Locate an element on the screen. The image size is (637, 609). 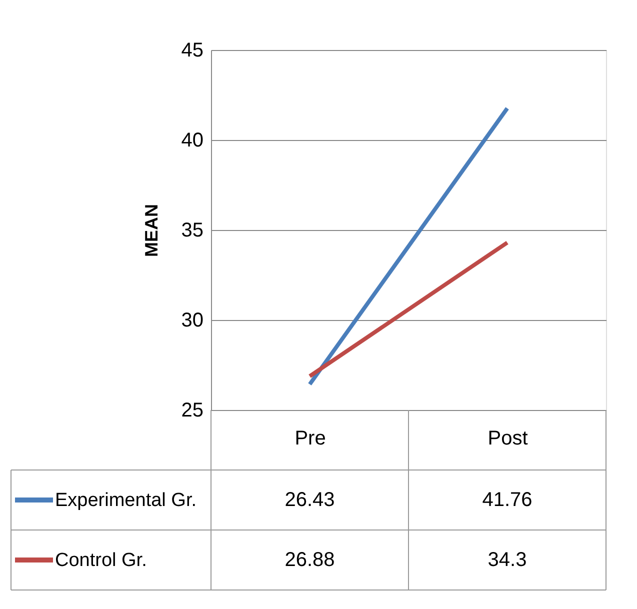
y-axis-title: MEAN is located at coordinates (151, 230).